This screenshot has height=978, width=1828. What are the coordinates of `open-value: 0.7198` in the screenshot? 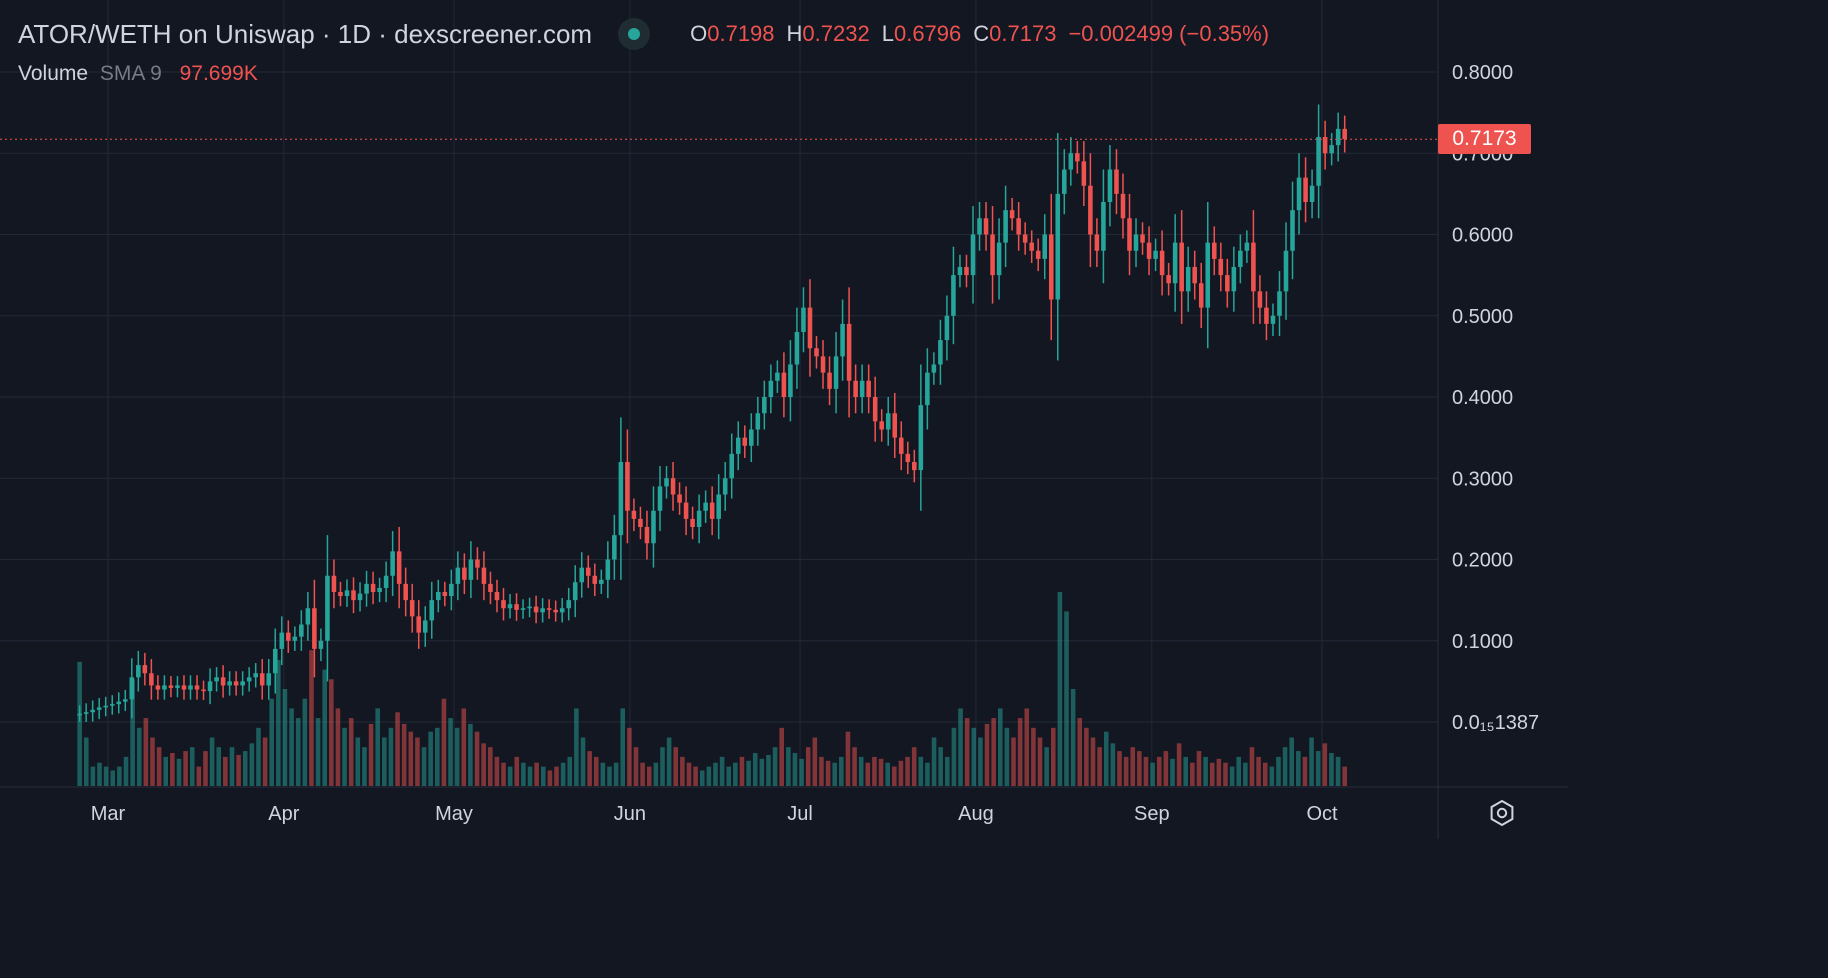 It's located at (741, 33).